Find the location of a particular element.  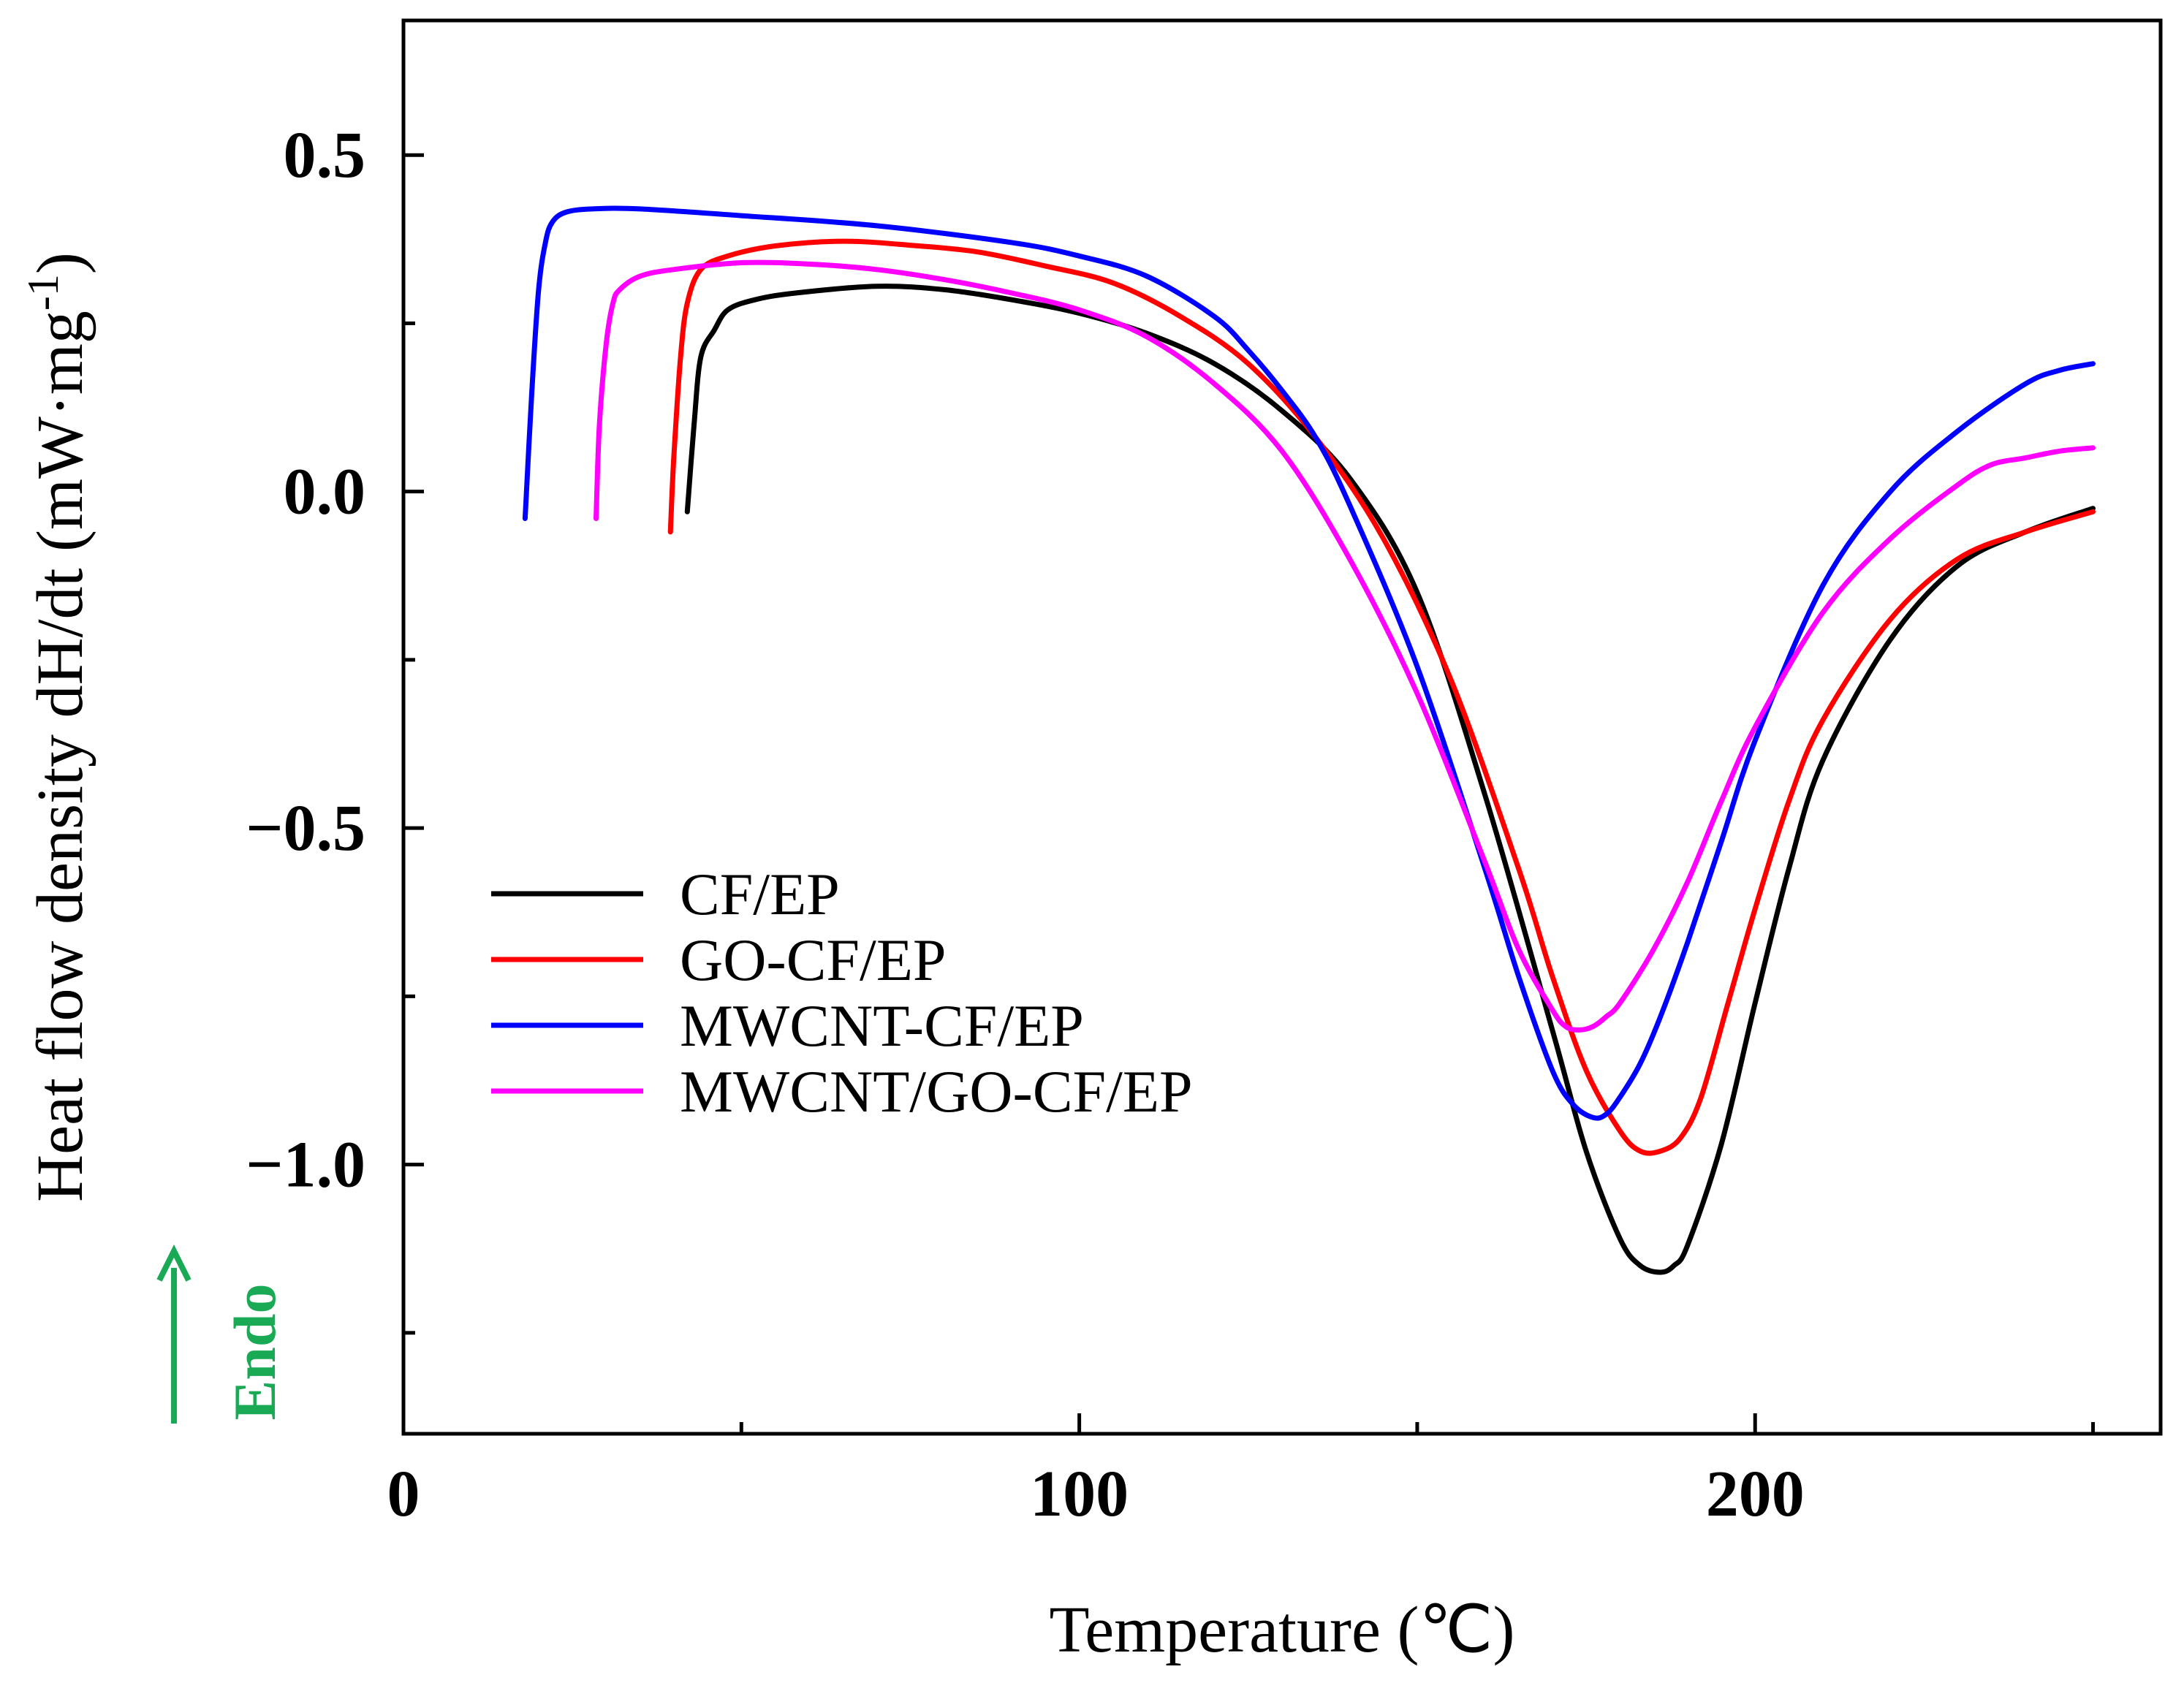

y-tick-label: −0.5 is located at coordinates (305, 828).